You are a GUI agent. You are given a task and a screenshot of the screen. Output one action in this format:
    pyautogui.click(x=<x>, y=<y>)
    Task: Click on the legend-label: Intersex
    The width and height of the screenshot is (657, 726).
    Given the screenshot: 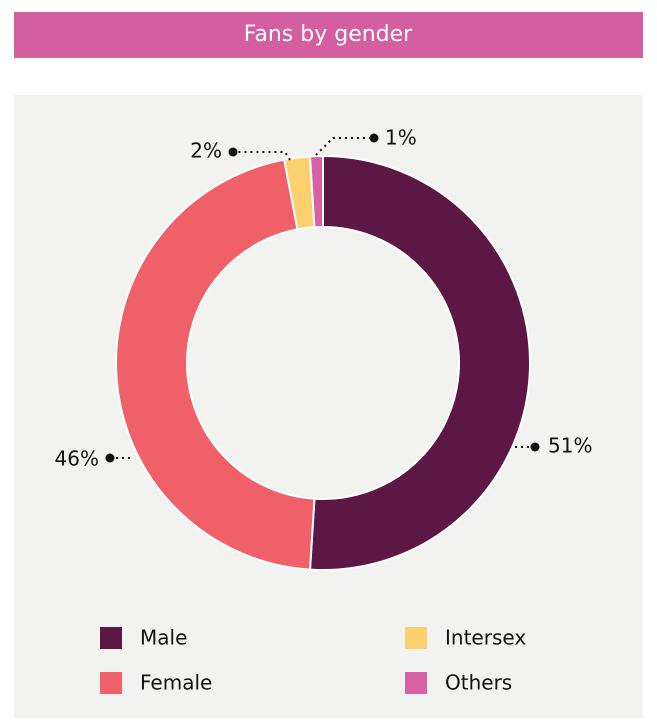 What is the action you would take?
    pyautogui.click(x=485, y=638)
    